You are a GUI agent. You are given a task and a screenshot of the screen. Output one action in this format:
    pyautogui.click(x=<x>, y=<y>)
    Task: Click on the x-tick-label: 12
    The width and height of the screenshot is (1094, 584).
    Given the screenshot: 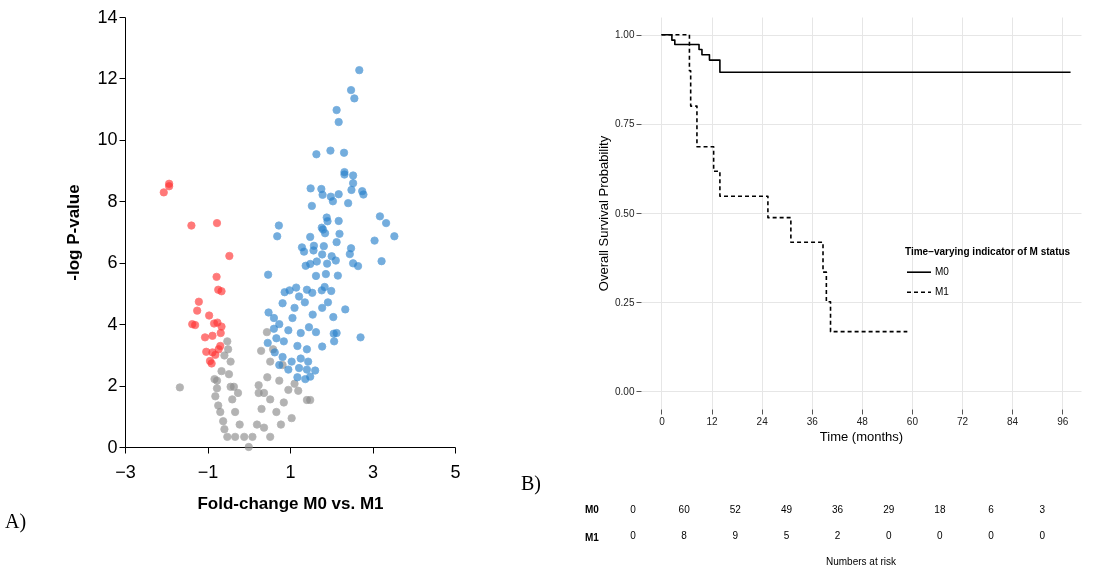 What is the action you would take?
    pyautogui.click(x=712, y=421)
    